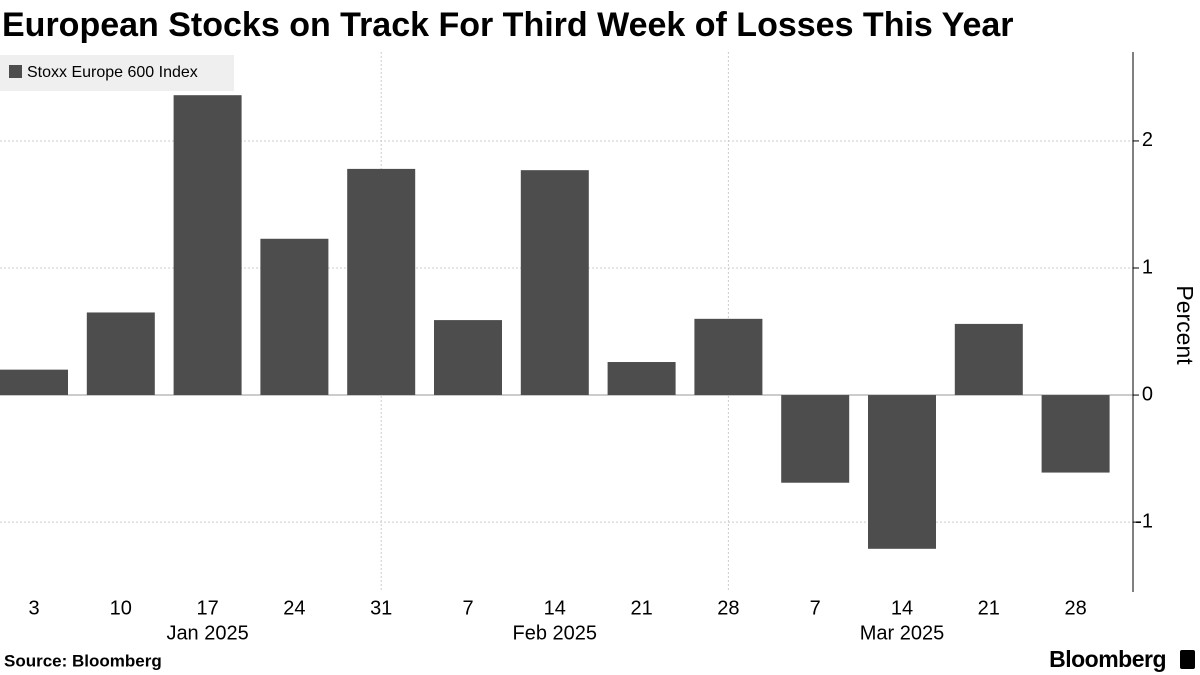 The width and height of the screenshot is (1200, 675). I want to click on x-tick-label: 10, so click(121, 608).